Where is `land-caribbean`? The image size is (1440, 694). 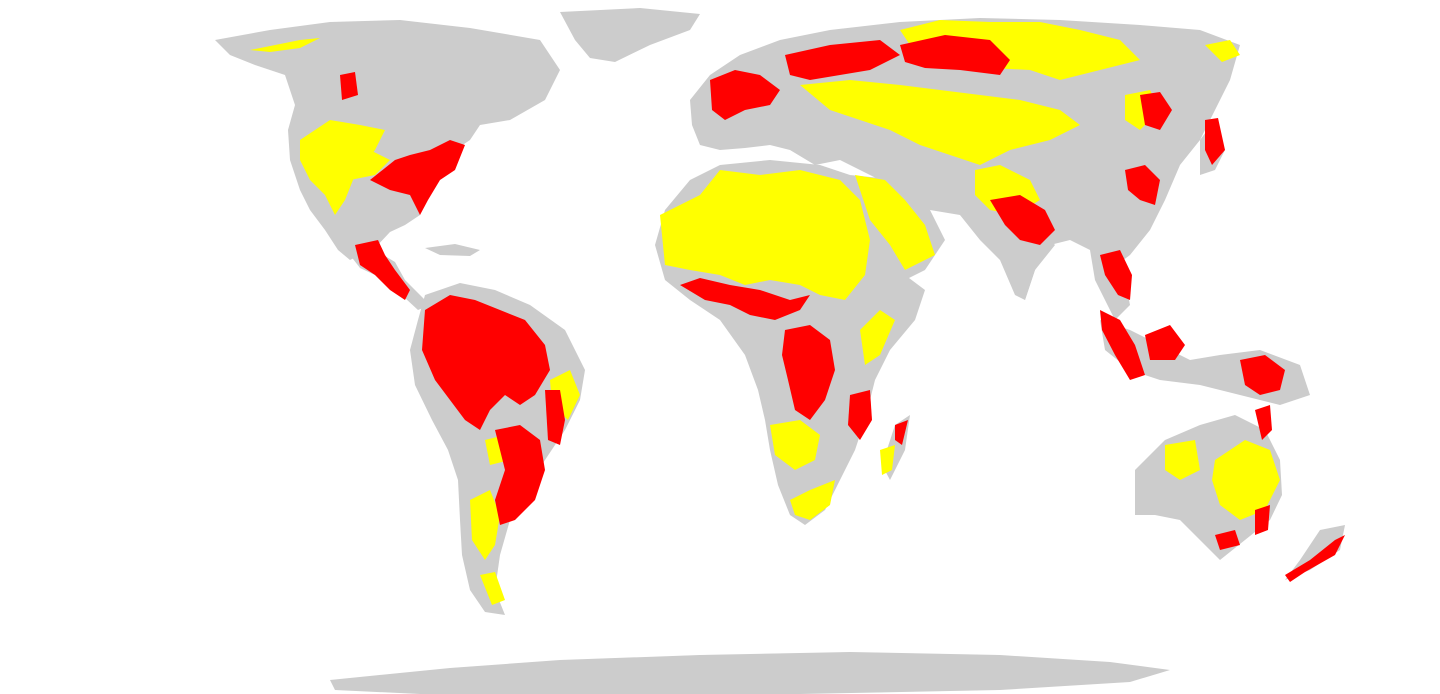 land-caribbean is located at coordinates (452, 250).